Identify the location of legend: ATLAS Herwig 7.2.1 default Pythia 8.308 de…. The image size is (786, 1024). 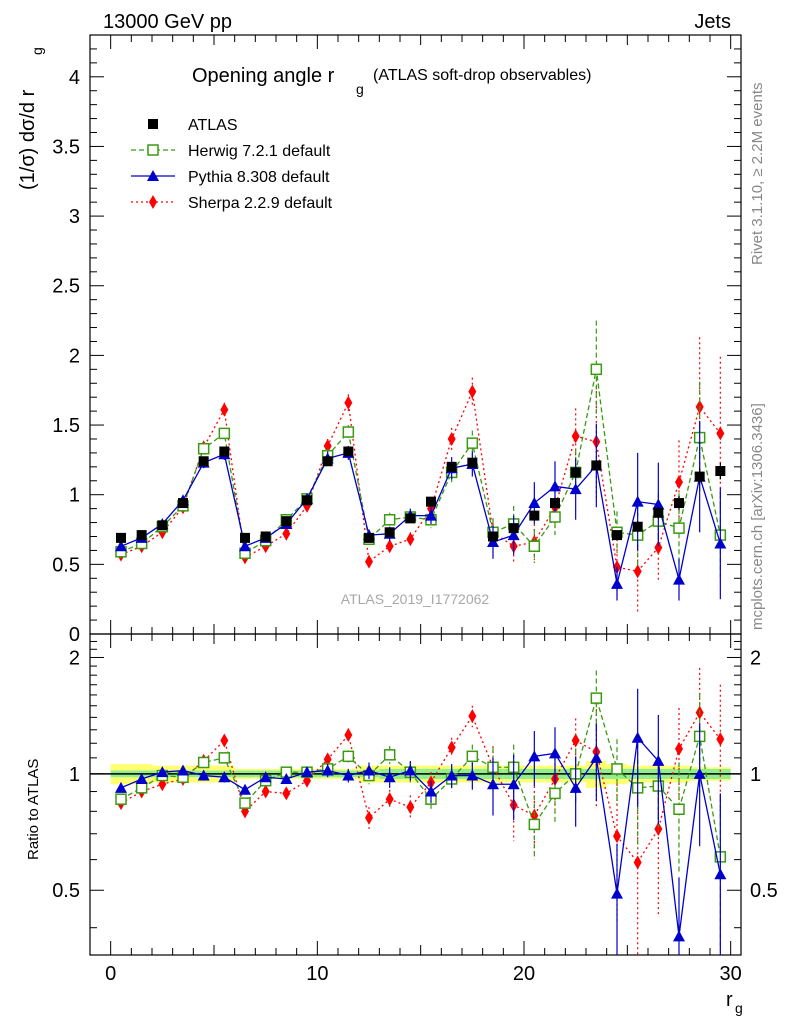
(232, 164).